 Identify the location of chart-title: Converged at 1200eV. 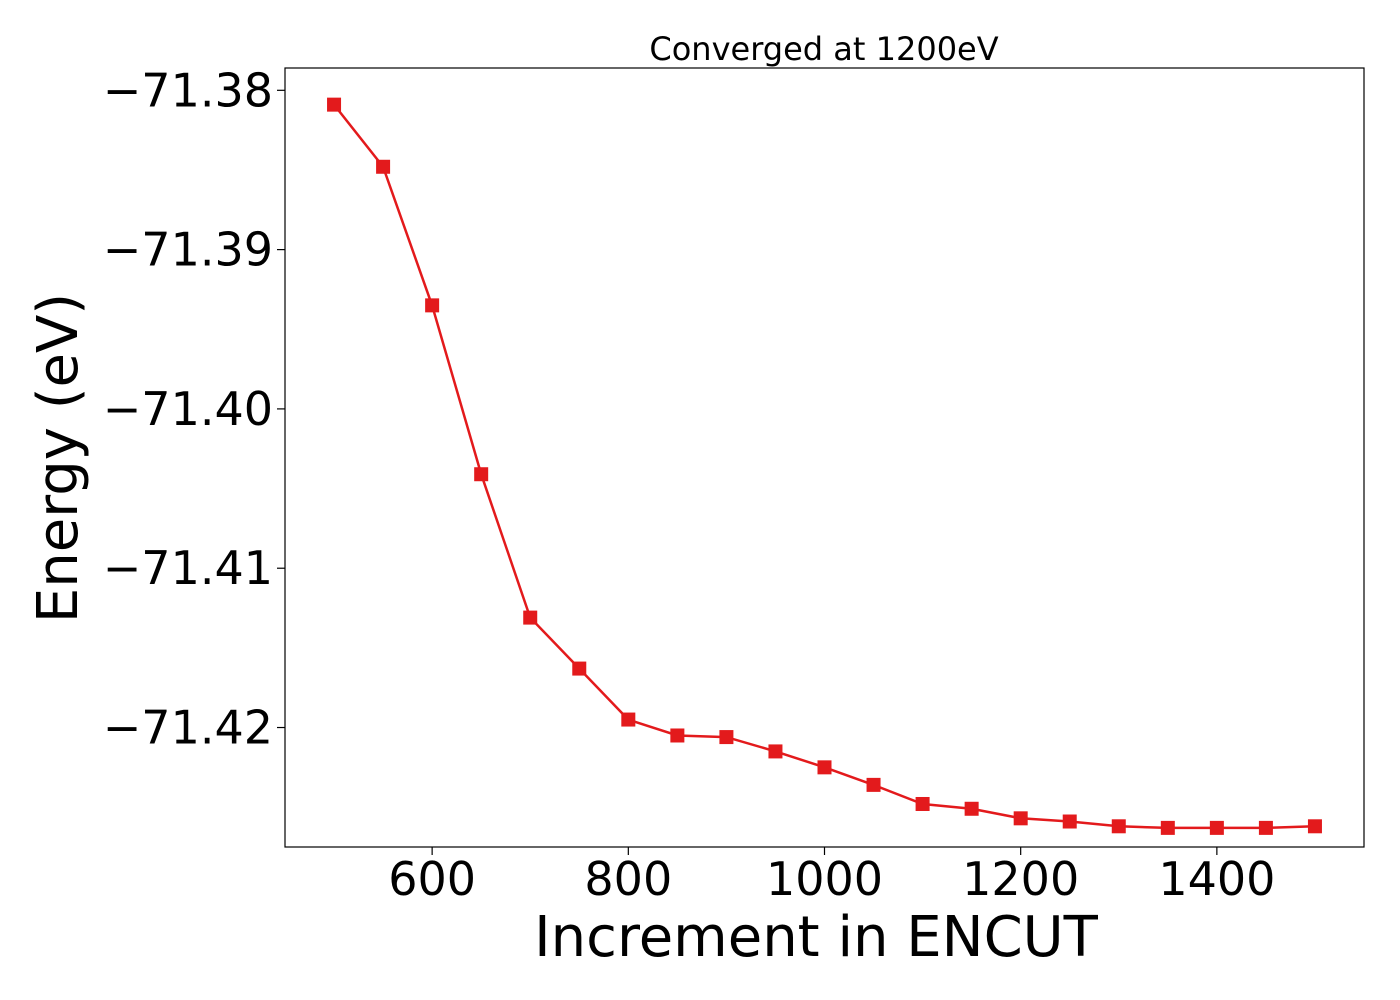
(823, 49).